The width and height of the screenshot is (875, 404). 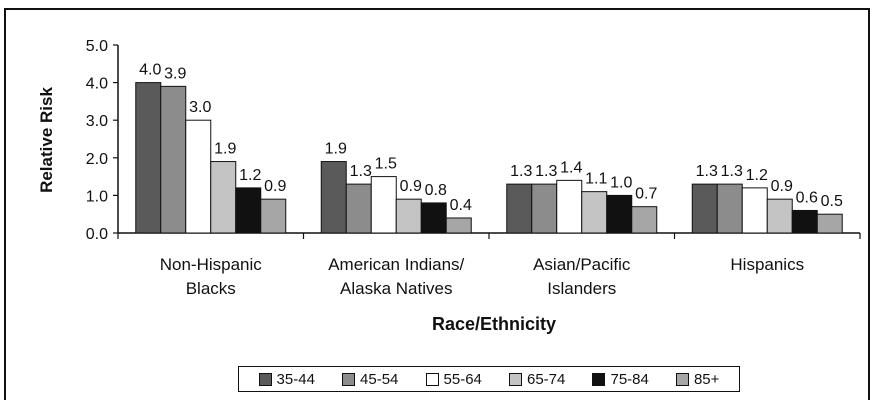 What do you see at coordinates (97, 121) in the screenshot?
I see `y-tick-label: 3.0` at bounding box center [97, 121].